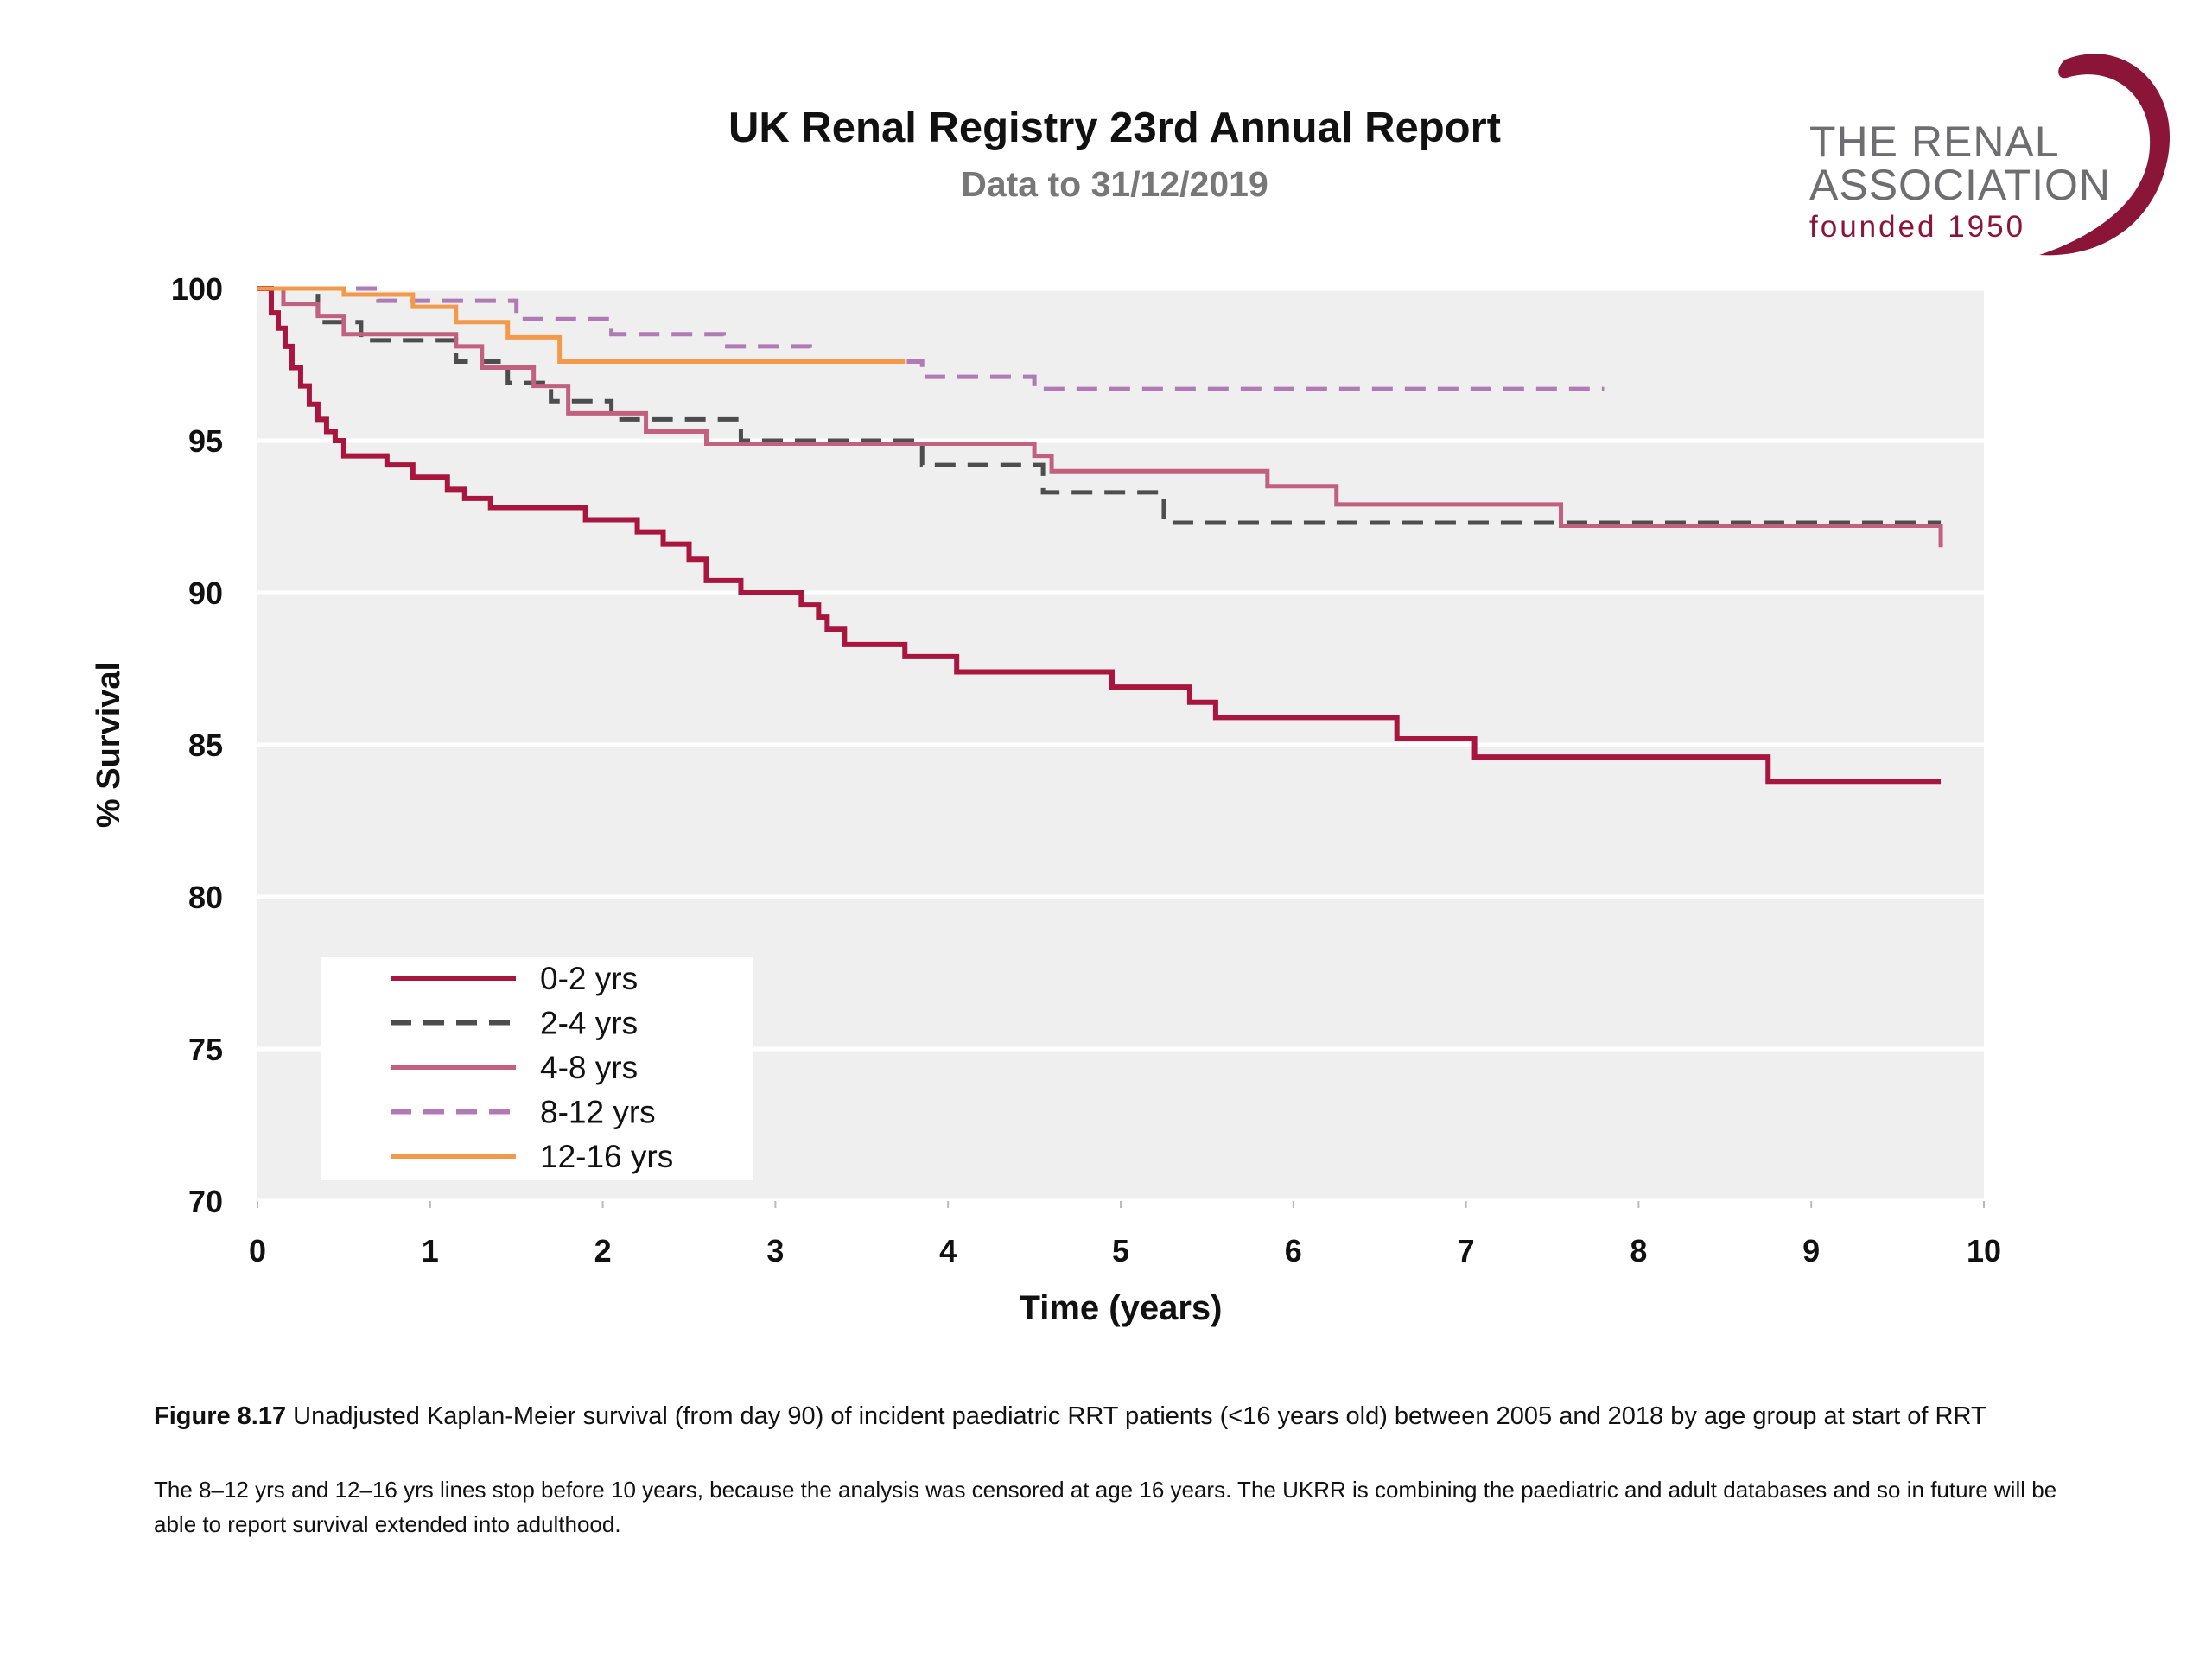  Describe the element at coordinates (197, 289) in the screenshot. I see `y-tick-label: 100` at that location.